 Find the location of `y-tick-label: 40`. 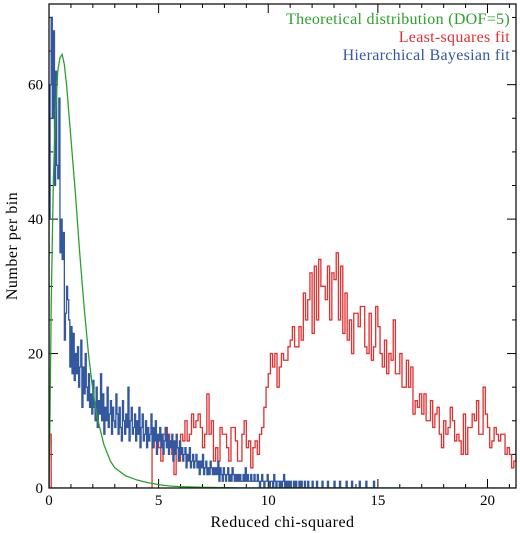

y-tick-label: 40 is located at coordinates (35, 220).